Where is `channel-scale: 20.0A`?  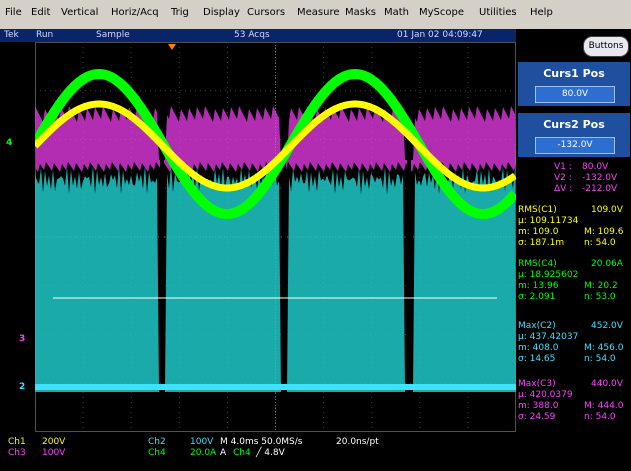 channel-scale: 20.0A is located at coordinates (203, 453).